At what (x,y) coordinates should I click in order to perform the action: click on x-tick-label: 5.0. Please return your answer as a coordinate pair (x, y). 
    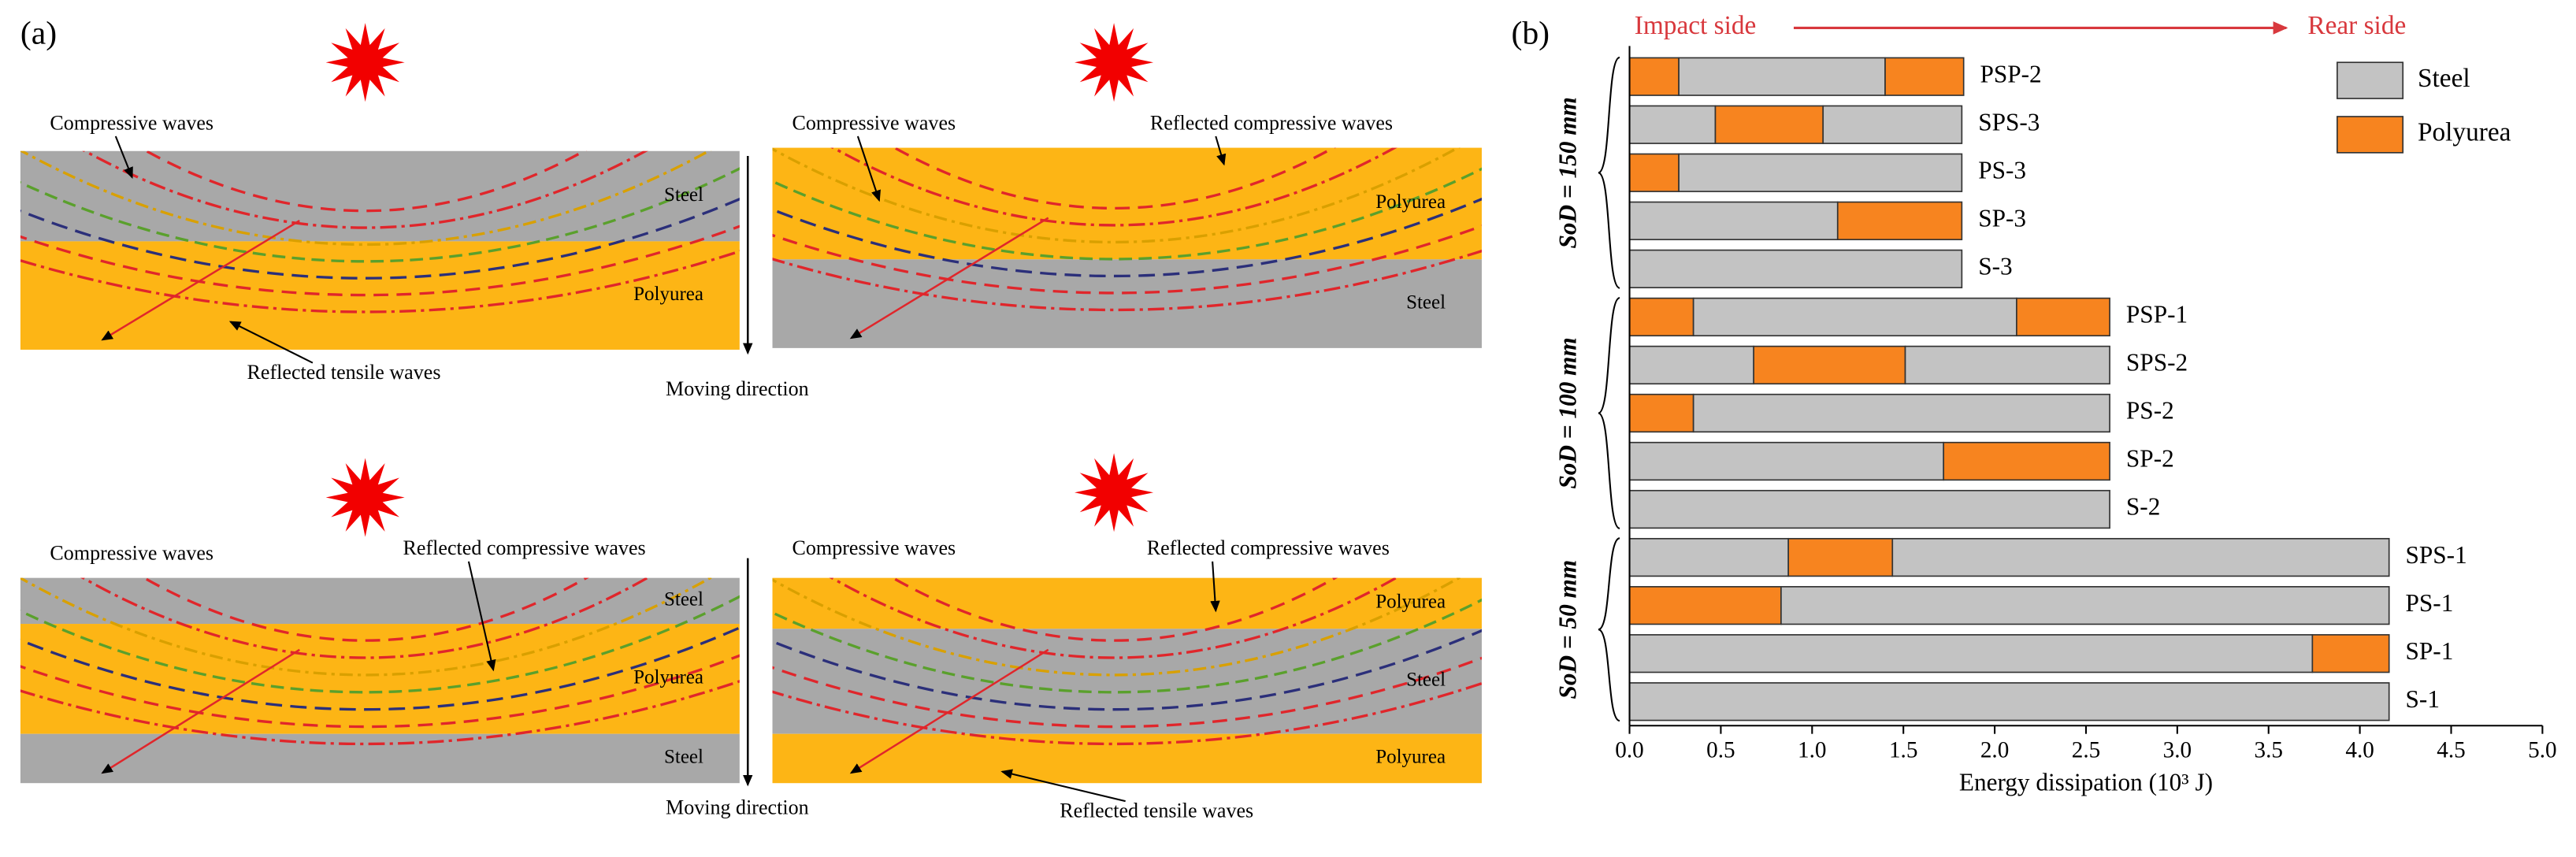
    Looking at the image, I should click on (2542, 750).